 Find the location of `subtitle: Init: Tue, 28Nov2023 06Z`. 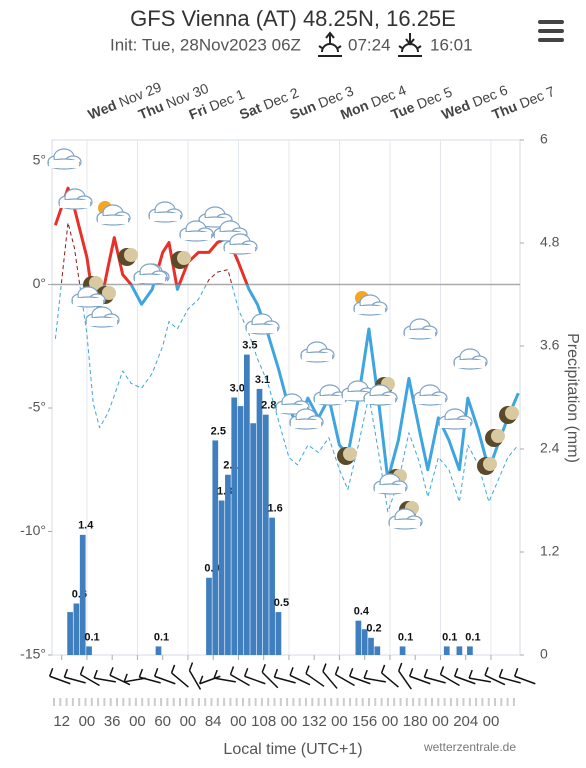

subtitle: Init: Tue, 28Nov2023 06Z is located at coordinates (205, 44).